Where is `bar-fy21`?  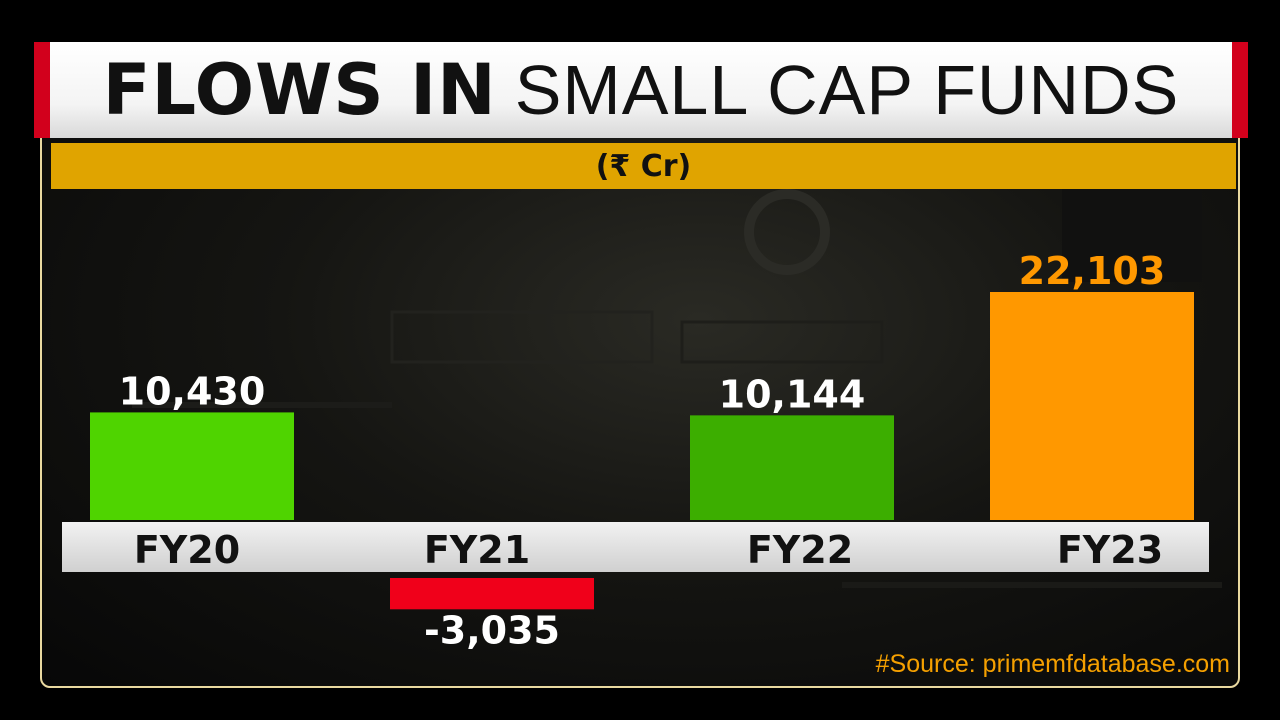
bar-fy21 is located at coordinates (492, 594).